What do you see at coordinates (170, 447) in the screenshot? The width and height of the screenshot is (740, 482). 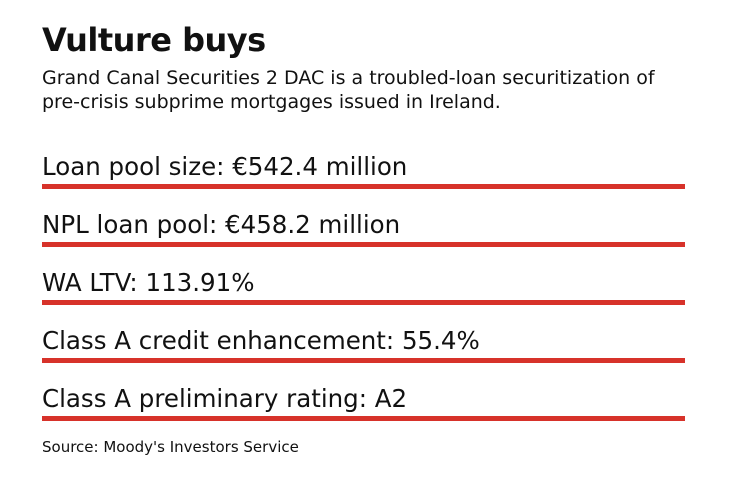 I see `source-note: Source: Moody's Investors Service` at bounding box center [170, 447].